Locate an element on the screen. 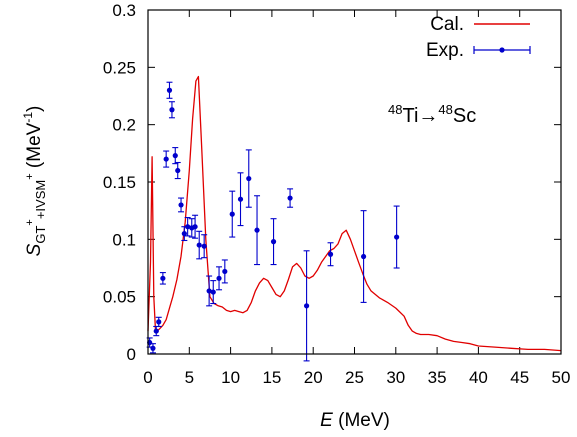  y-tick-label-3: 0.15 is located at coordinates (119, 182).